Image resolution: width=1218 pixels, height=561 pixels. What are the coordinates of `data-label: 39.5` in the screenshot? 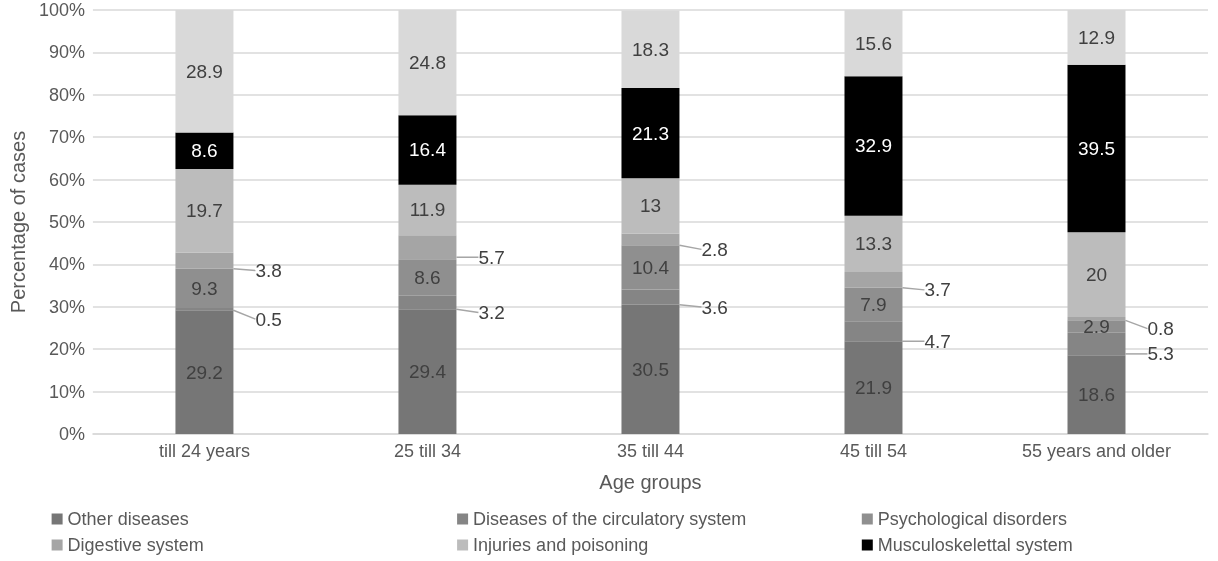 It's located at (1096, 148).